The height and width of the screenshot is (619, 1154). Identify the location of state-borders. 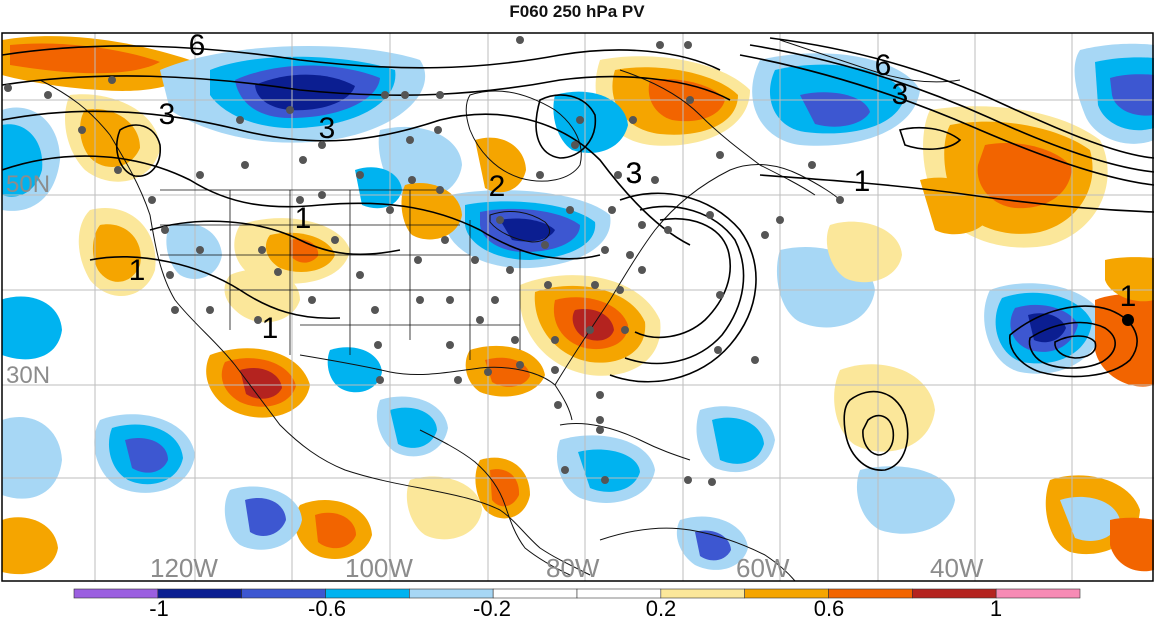
(340, 274).